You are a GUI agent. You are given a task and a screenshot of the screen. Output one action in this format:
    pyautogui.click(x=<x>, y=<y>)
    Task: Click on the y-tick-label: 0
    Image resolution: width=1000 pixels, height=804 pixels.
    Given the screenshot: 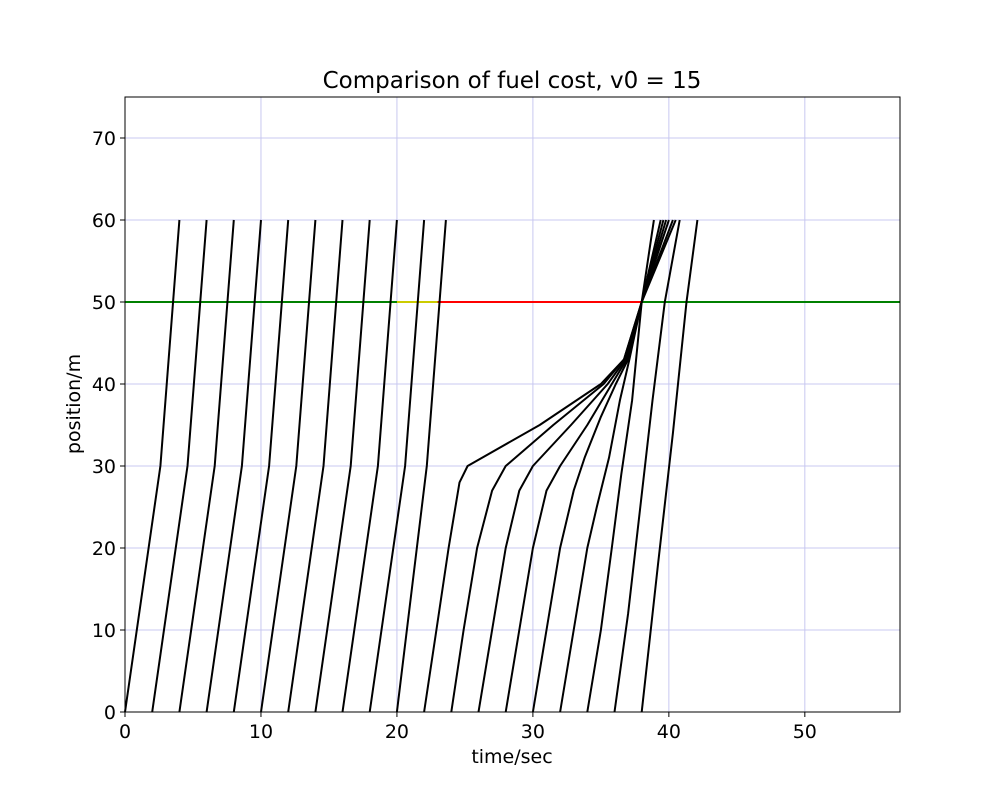 What is the action you would take?
    pyautogui.click(x=110, y=713)
    